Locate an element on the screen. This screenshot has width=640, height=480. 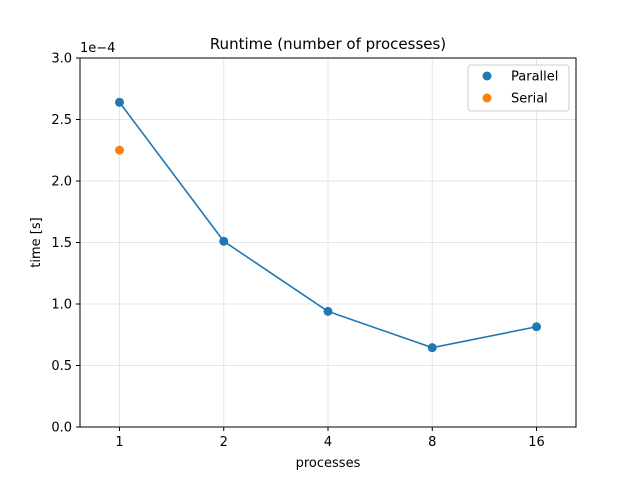
legend: Parallel Serial is located at coordinates (518, 88).